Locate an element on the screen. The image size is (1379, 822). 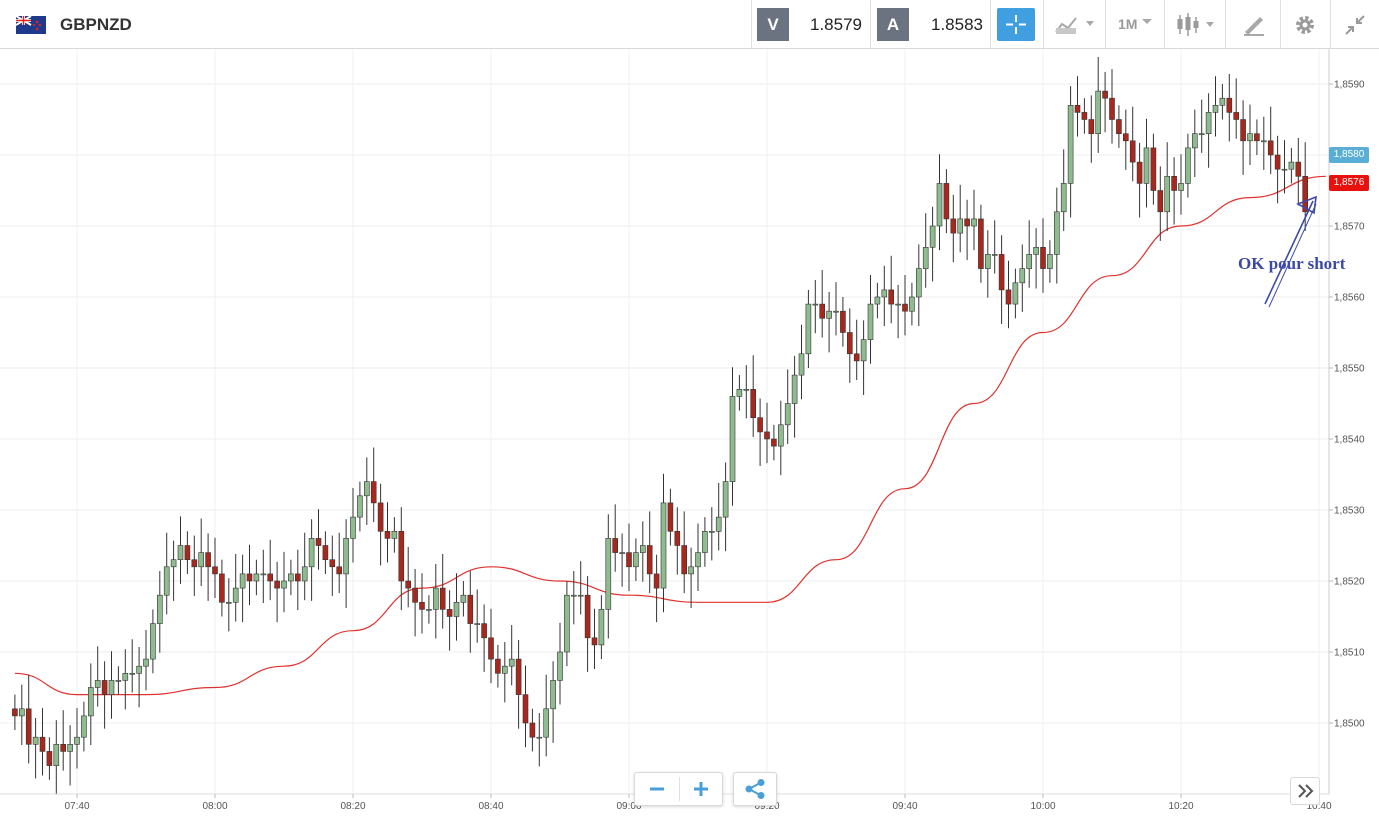
settings-button is located at coordinates (1305, 24).